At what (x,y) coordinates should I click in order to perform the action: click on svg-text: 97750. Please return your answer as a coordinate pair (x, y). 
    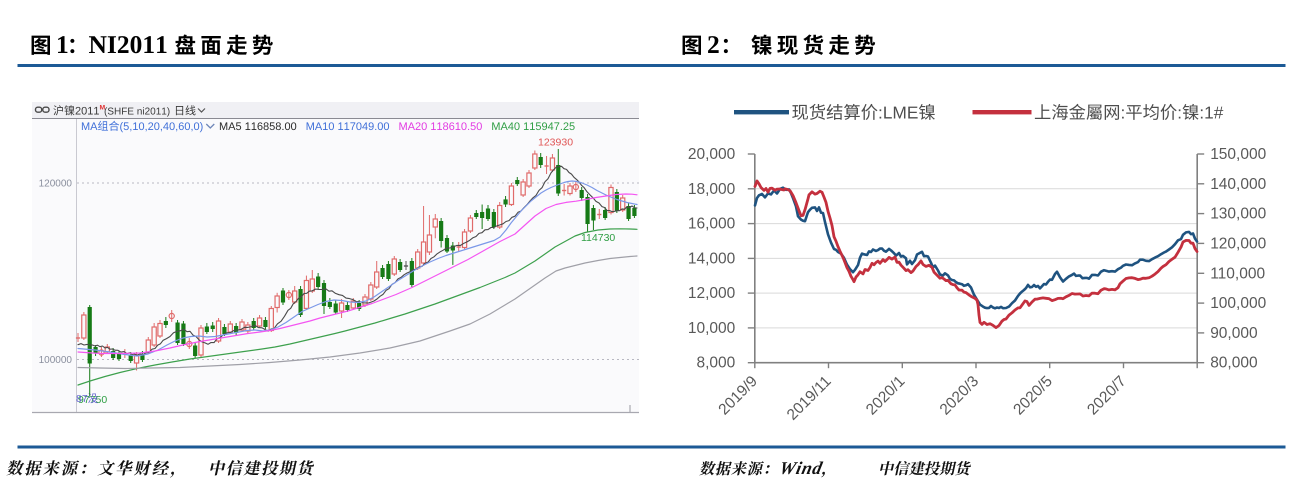
    Looking at the image, I should click on (92, 400).